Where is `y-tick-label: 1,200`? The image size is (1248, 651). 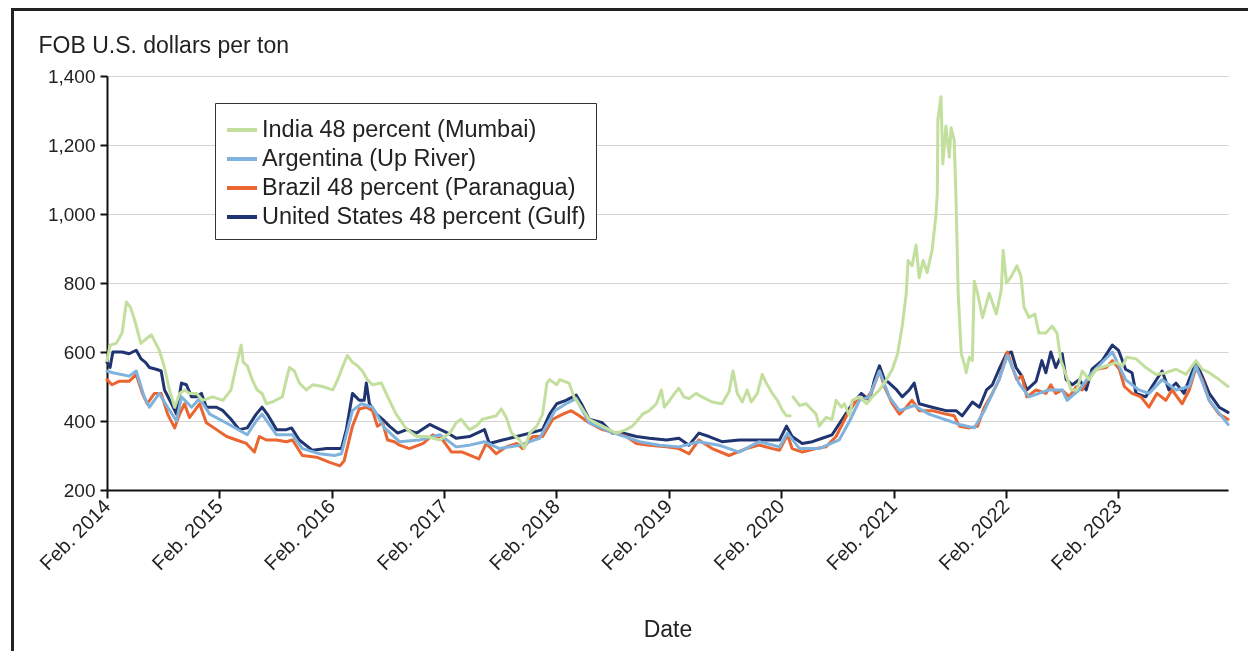
y-tick-label: 1,200 is located at coordinates (71, 145).